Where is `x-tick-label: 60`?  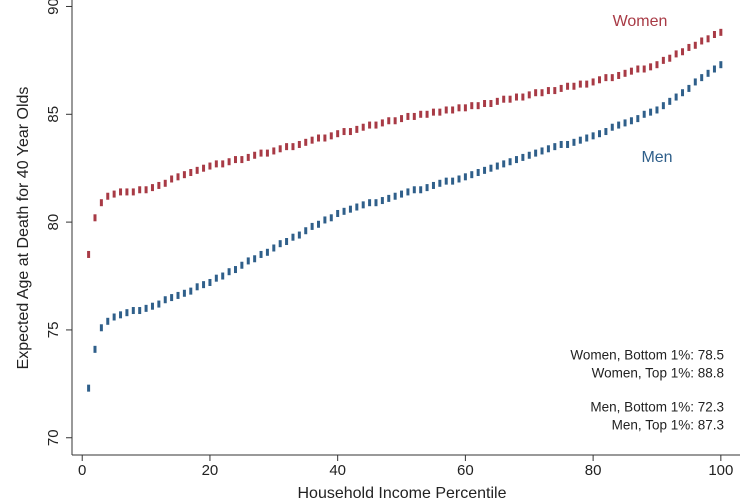 x-tick-label: 60 is located at coordinates (465, 470).